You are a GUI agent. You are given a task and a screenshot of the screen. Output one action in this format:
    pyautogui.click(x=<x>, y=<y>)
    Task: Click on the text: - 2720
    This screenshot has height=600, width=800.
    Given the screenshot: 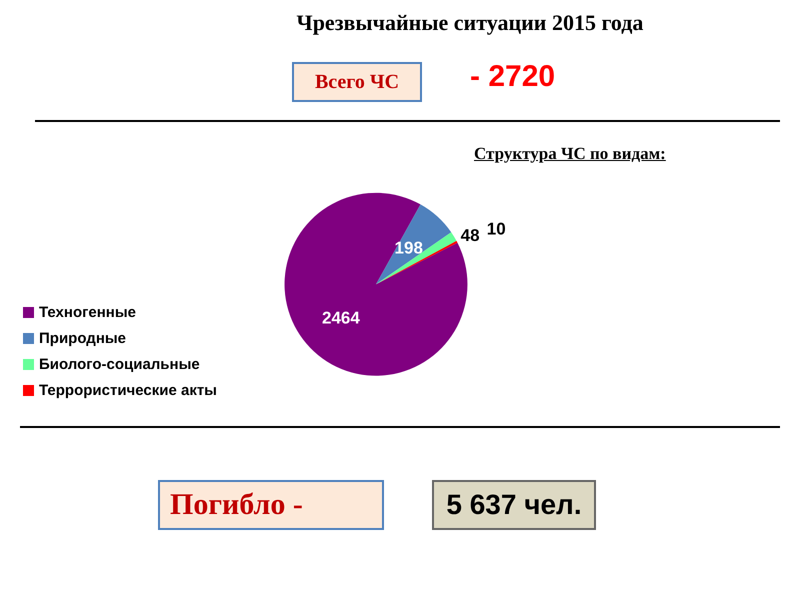 What is the action you would take?
    pyautogui.click(x=513, y=77)
    